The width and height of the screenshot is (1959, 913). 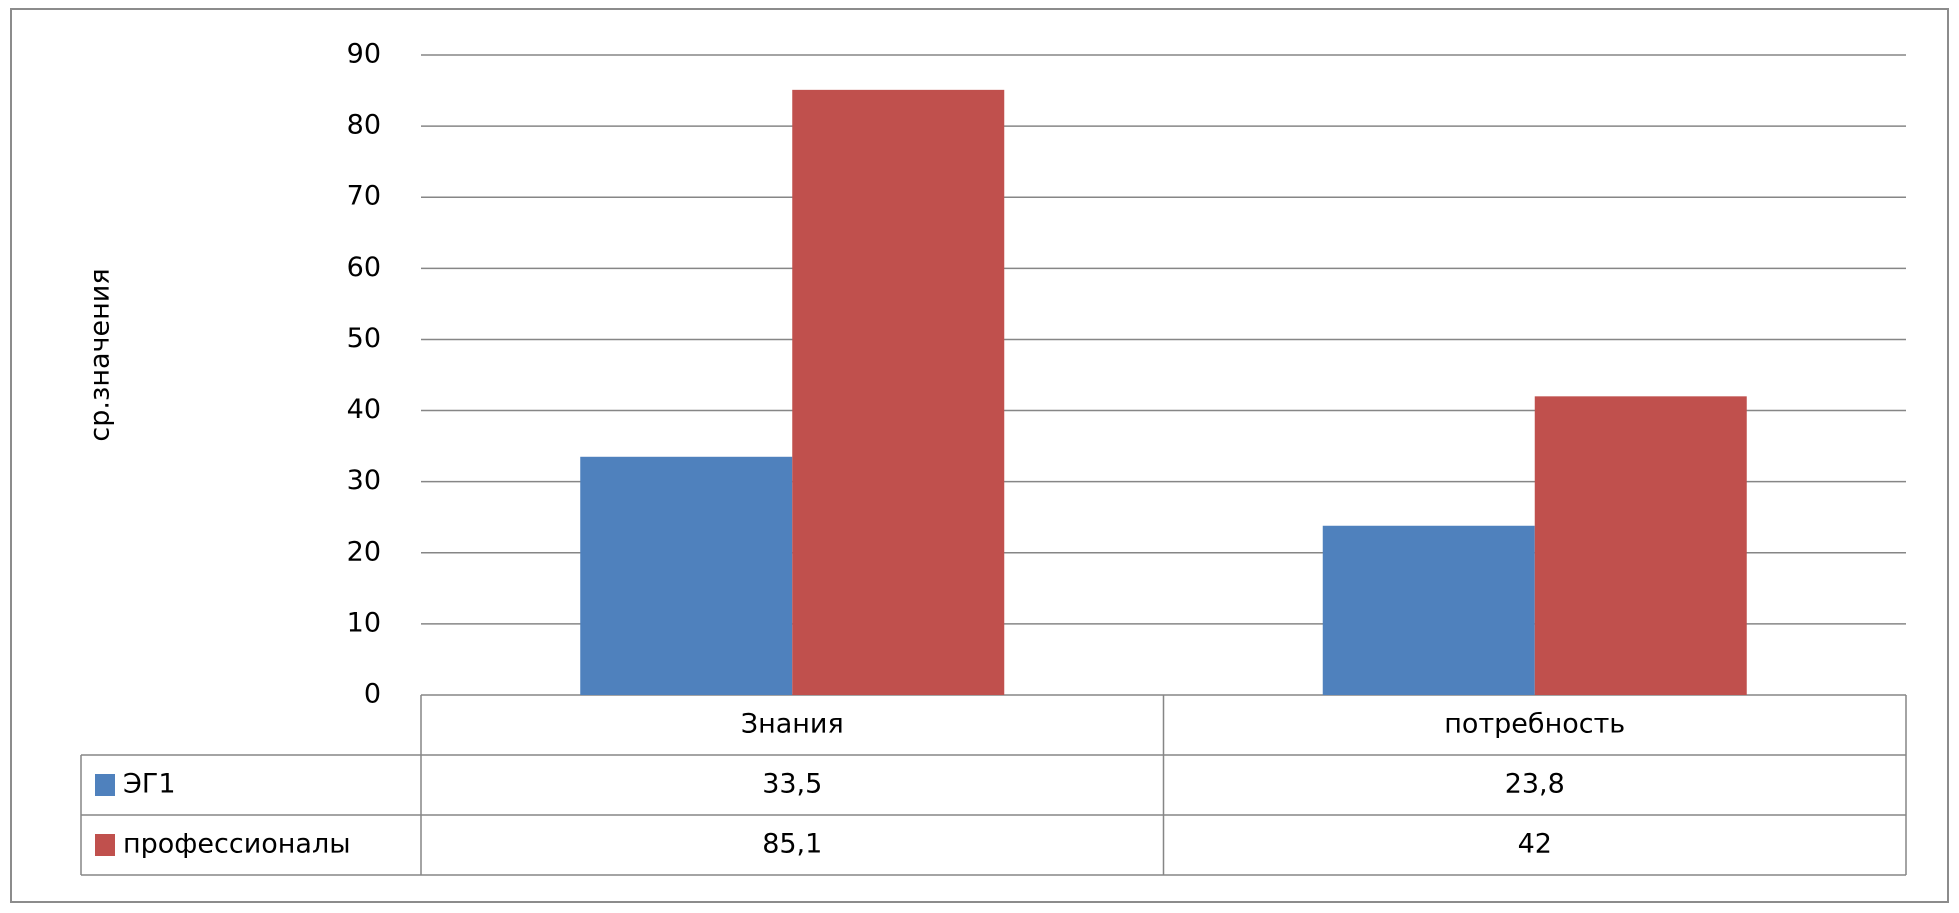 I want to click on x-tick-label: потребность, so click(x=1534, y=724).